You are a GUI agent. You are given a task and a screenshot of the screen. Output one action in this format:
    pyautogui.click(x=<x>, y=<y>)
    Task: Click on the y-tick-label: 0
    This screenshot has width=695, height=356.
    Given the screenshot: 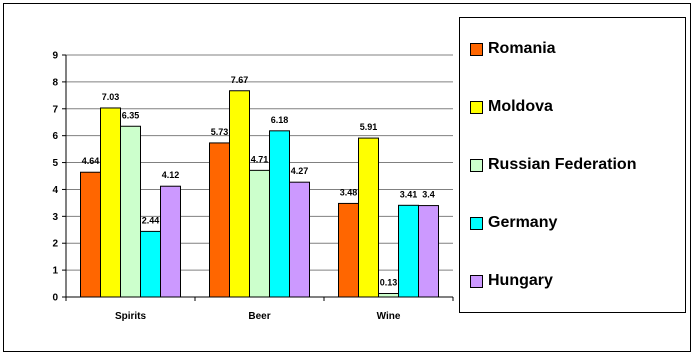 What is the action you would take?
    pyautogui.click(x=55, y=298)
    